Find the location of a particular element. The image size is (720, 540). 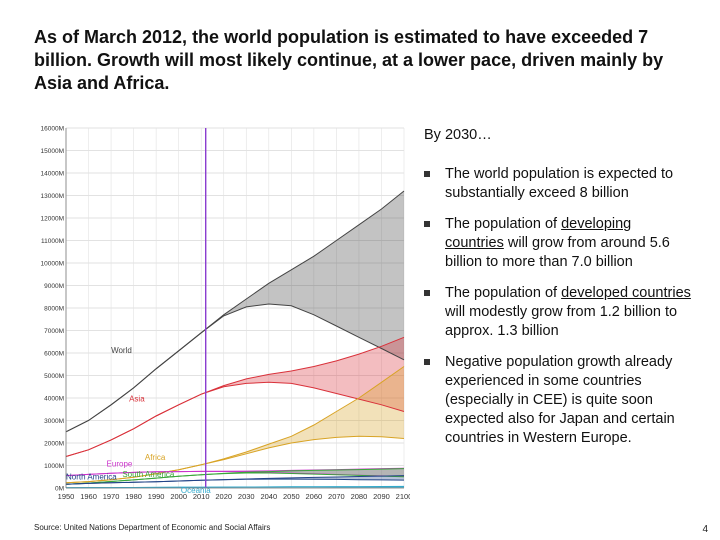

x-tick-label: 2040 is located at coordinates (268, 496).